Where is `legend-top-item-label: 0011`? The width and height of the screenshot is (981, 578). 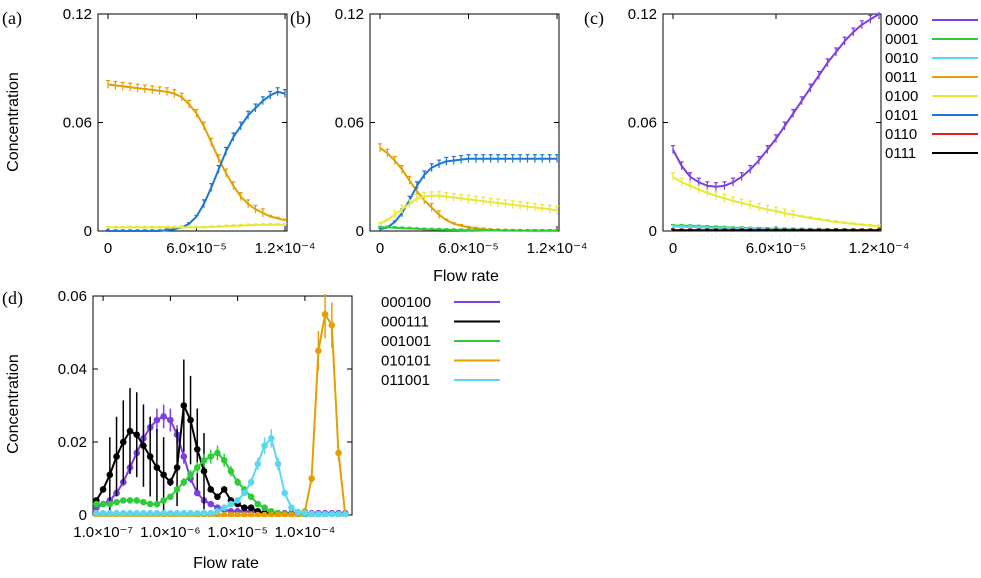
legend-top-item-label: 0011 is located at coordinates (901, 77).